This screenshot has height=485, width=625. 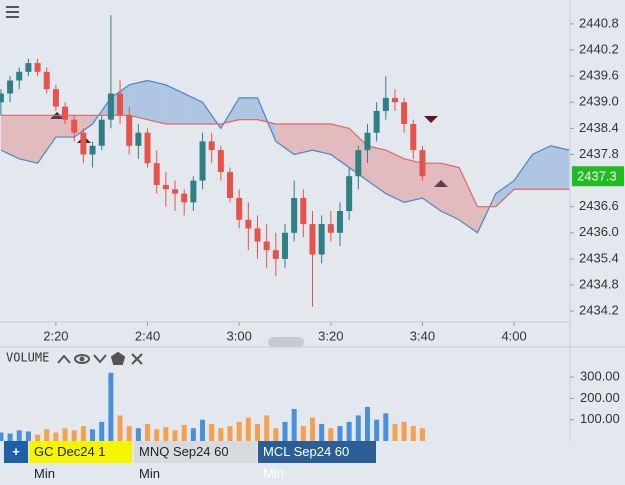 What do you see at coordinates (286, 342) in the screenshot?
I see `scroll-handle` at bounding box center [286, 342].